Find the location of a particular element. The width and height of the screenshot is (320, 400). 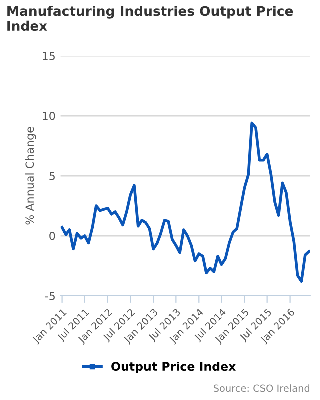

chart-title: Manufacturing Industries Output Price Index is located at coordinates (151, 19).